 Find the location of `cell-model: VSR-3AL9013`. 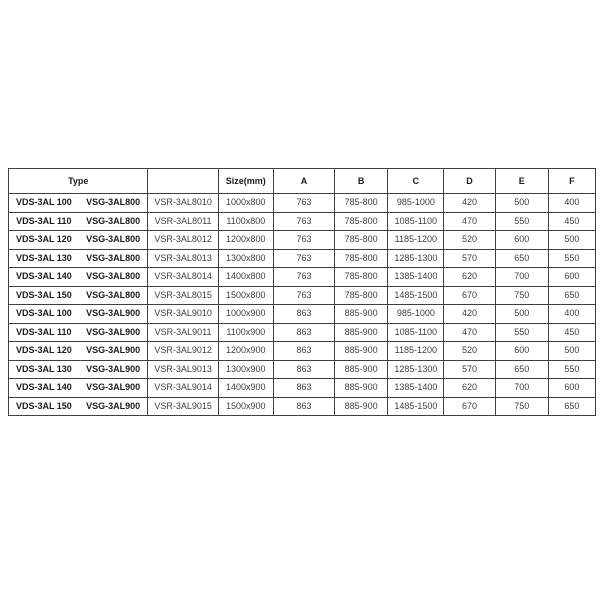

cell-model: VSR-3AL9013 is located at coordinates (183, 369).